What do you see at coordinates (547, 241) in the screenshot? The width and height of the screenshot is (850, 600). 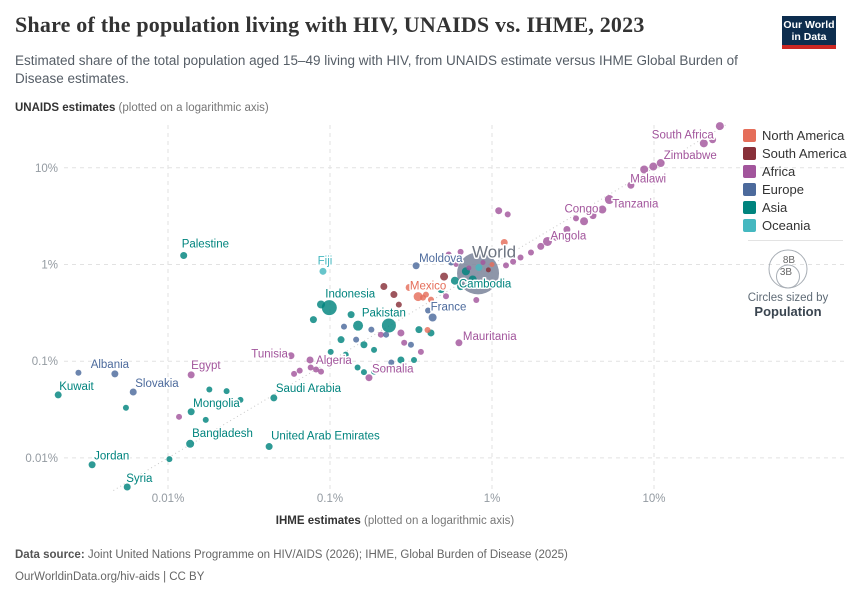 I see `data-point-angola` at bounding box center [547, 241].